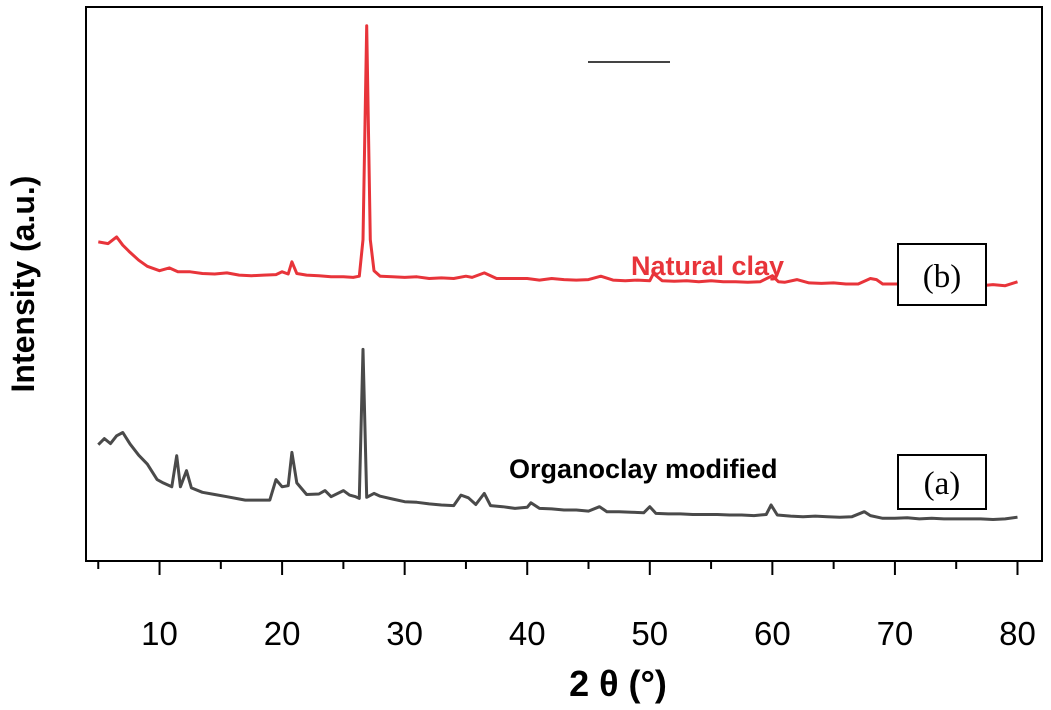 The height and width of the screenshot is (710, 1051). Describe the element at coordinates (404, 633) in the screenshot. I see `x-tick-label: 30` at that location.